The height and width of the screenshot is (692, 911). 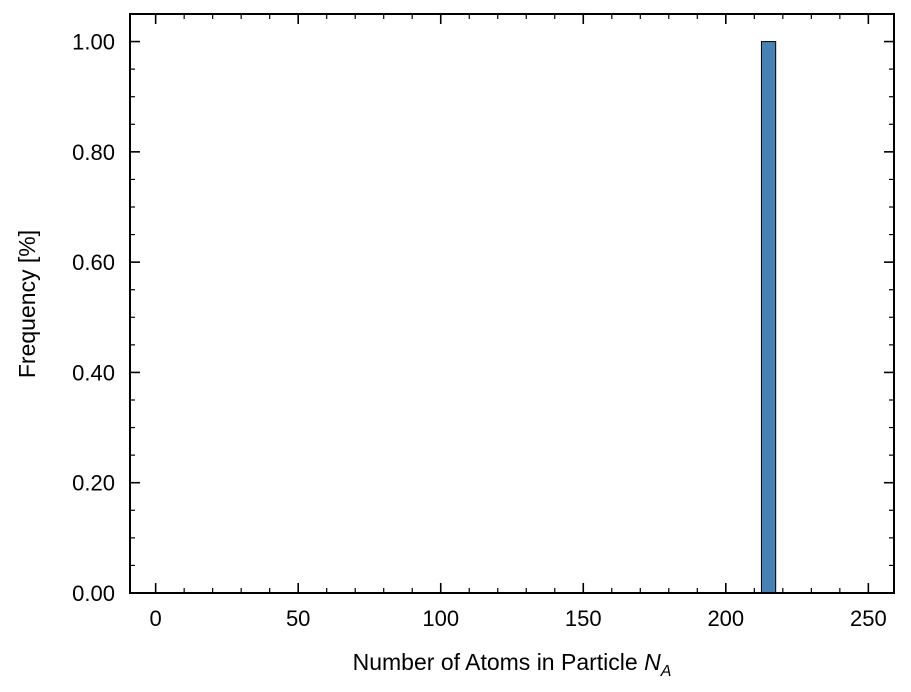 I want to click on bars, so click(x=768, y=317).